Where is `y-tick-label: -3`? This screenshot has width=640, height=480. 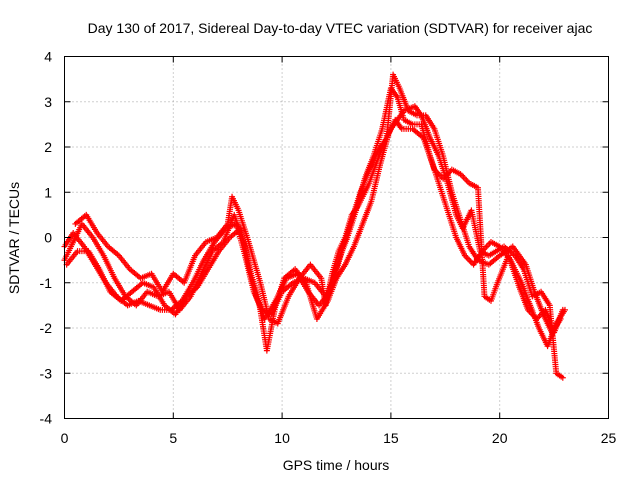
y-tick-label: -3 is located at coordinates (46, 373).